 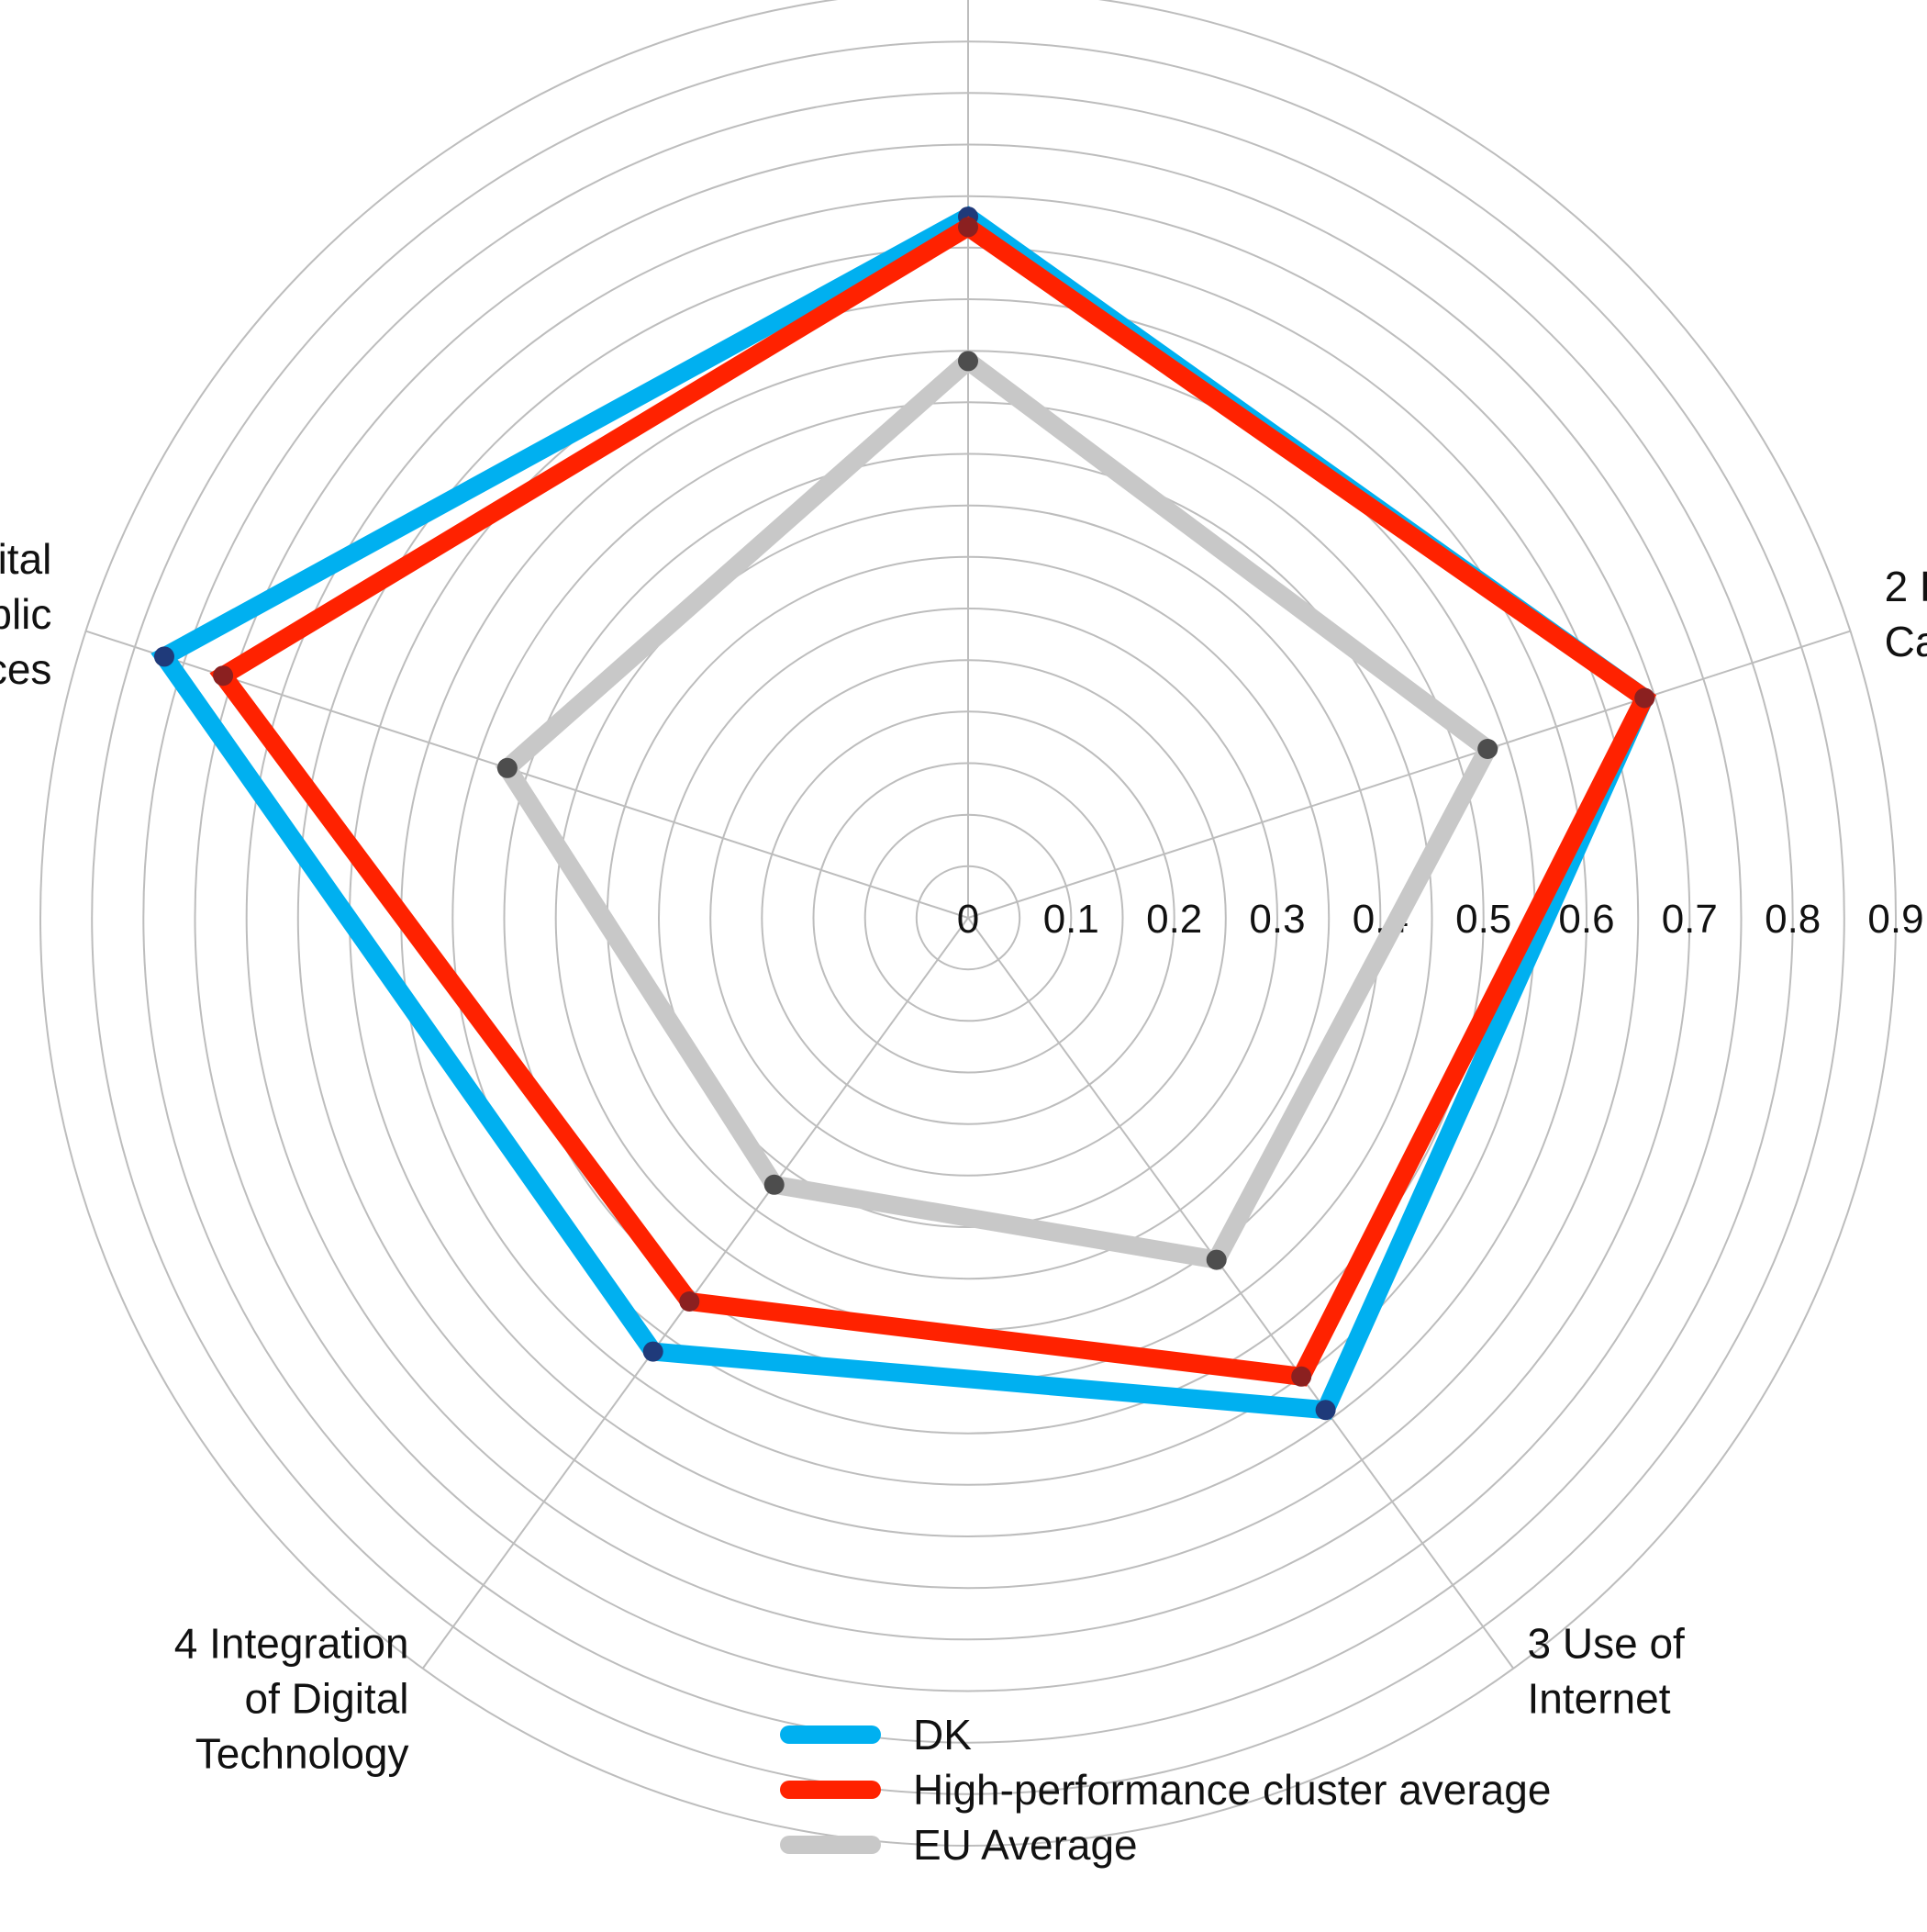 I want to click on axis-label: 5 Digital, so click(x=25, y=559).